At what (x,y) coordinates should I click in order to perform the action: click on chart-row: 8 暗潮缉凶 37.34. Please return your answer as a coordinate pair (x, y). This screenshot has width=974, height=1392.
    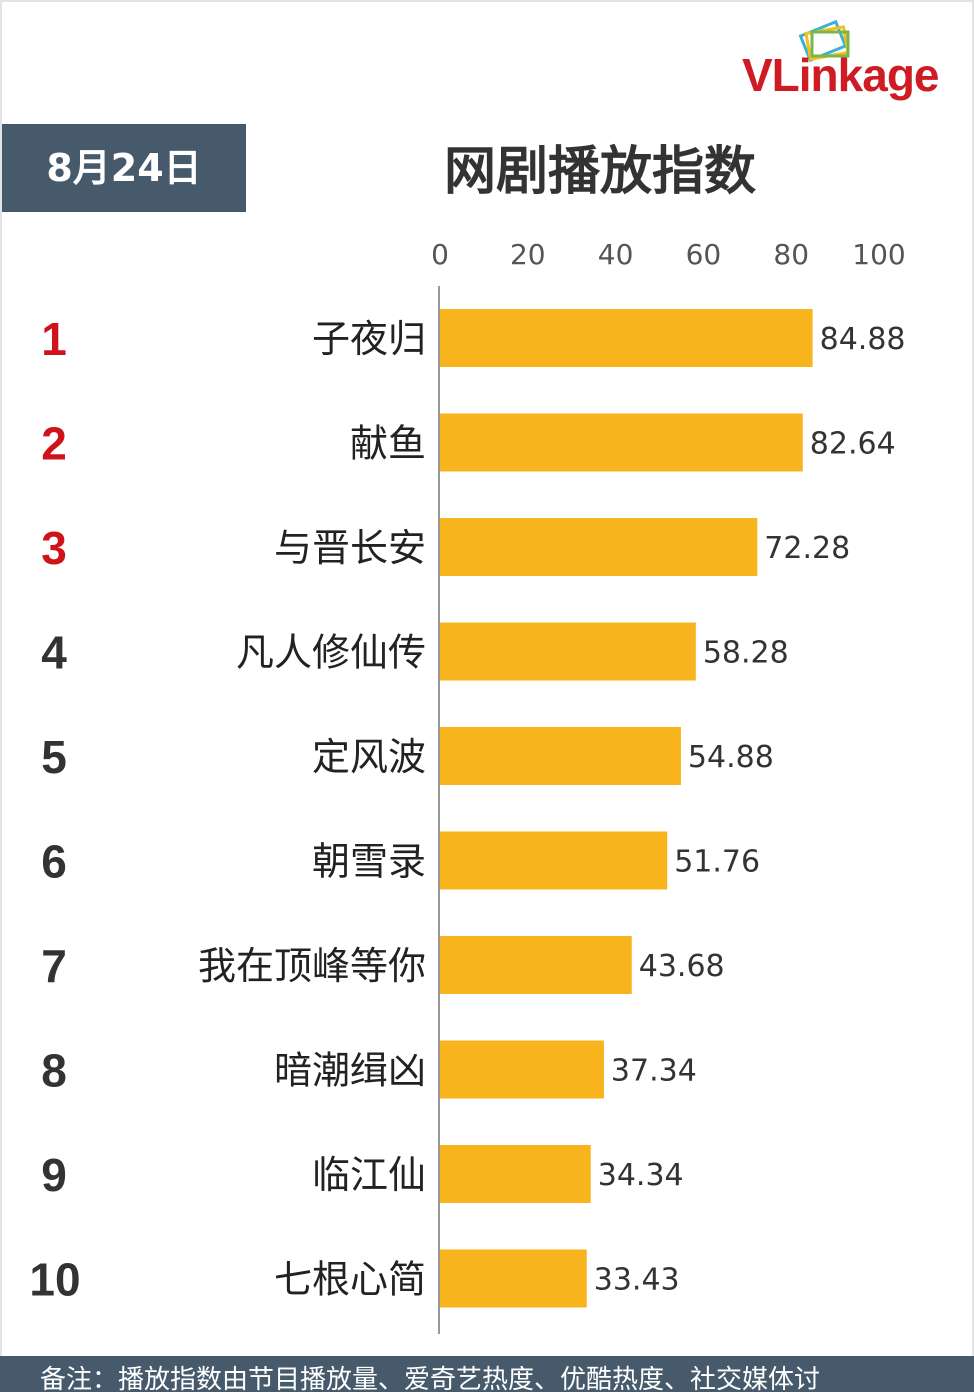
    Looking at the image, I should click on (369, 1069).